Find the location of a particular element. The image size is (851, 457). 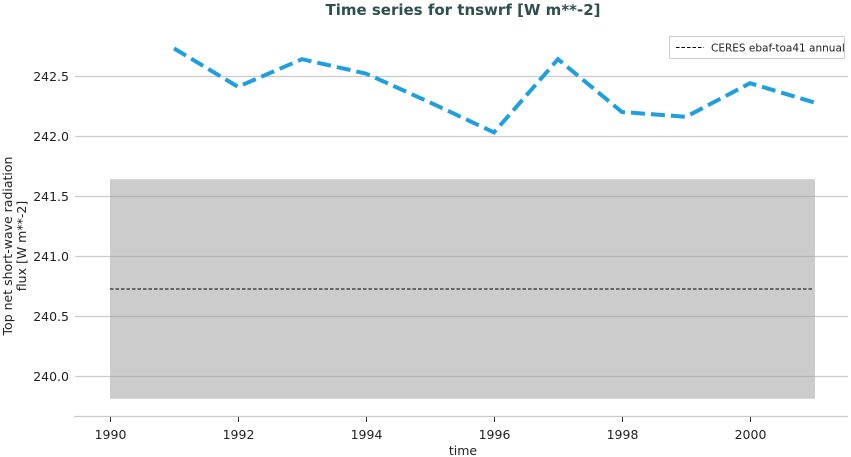

x-tick-label: 1994 is located at coordinates (367, 434).